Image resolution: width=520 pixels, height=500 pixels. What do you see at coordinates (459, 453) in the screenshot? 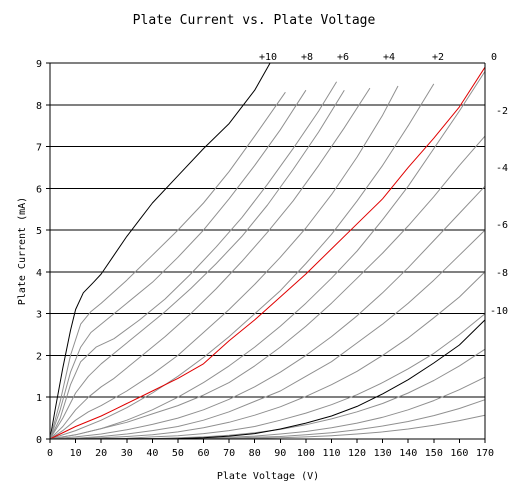
I see `x-tick-label: 160` at bounding box center [459, 453].